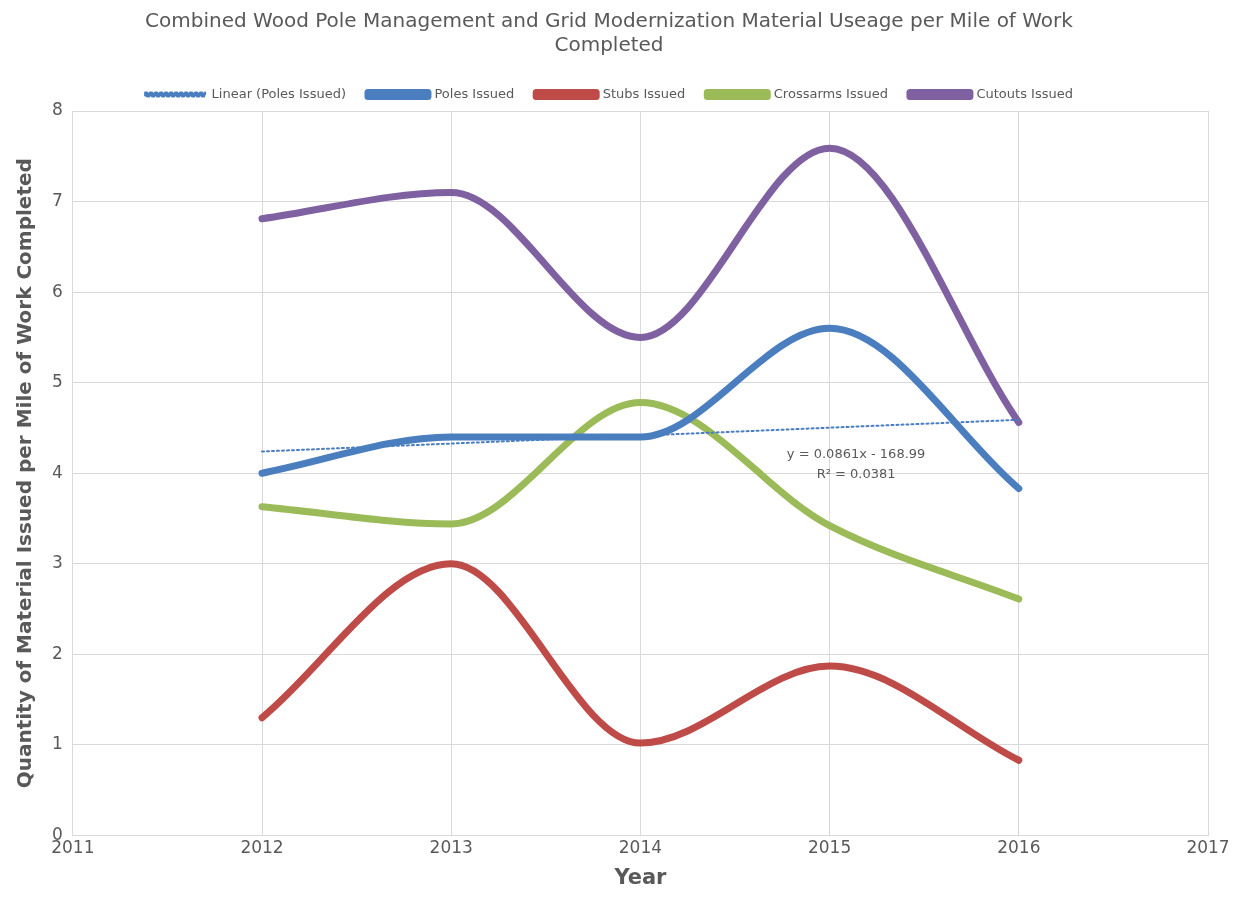  Describe the element at coordinates (57, 381) in the screenshot. I see `y-tick-label: 5` at that location.